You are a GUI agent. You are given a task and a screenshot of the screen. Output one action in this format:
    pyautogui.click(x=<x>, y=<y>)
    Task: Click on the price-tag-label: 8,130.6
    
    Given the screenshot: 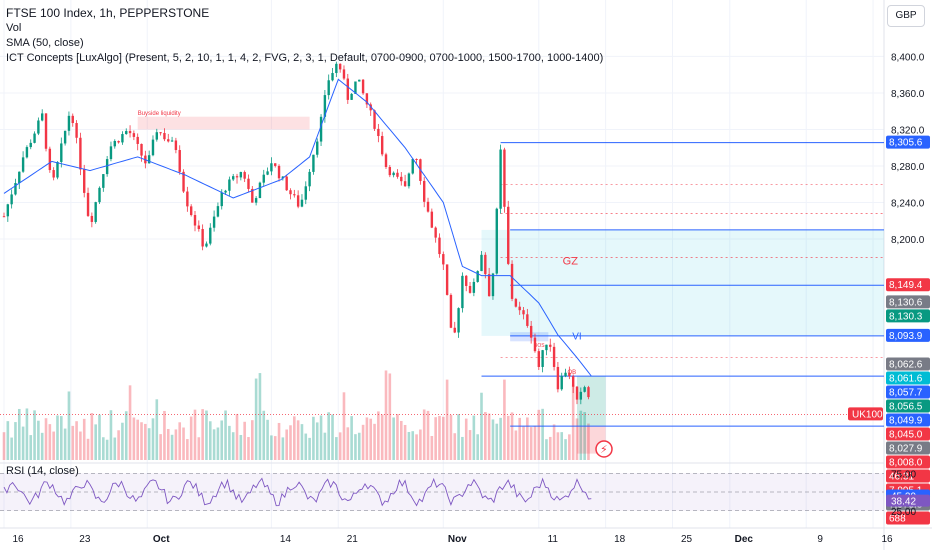 What is the action you would take?
    pyautogui.click(x=906, y=302)
    